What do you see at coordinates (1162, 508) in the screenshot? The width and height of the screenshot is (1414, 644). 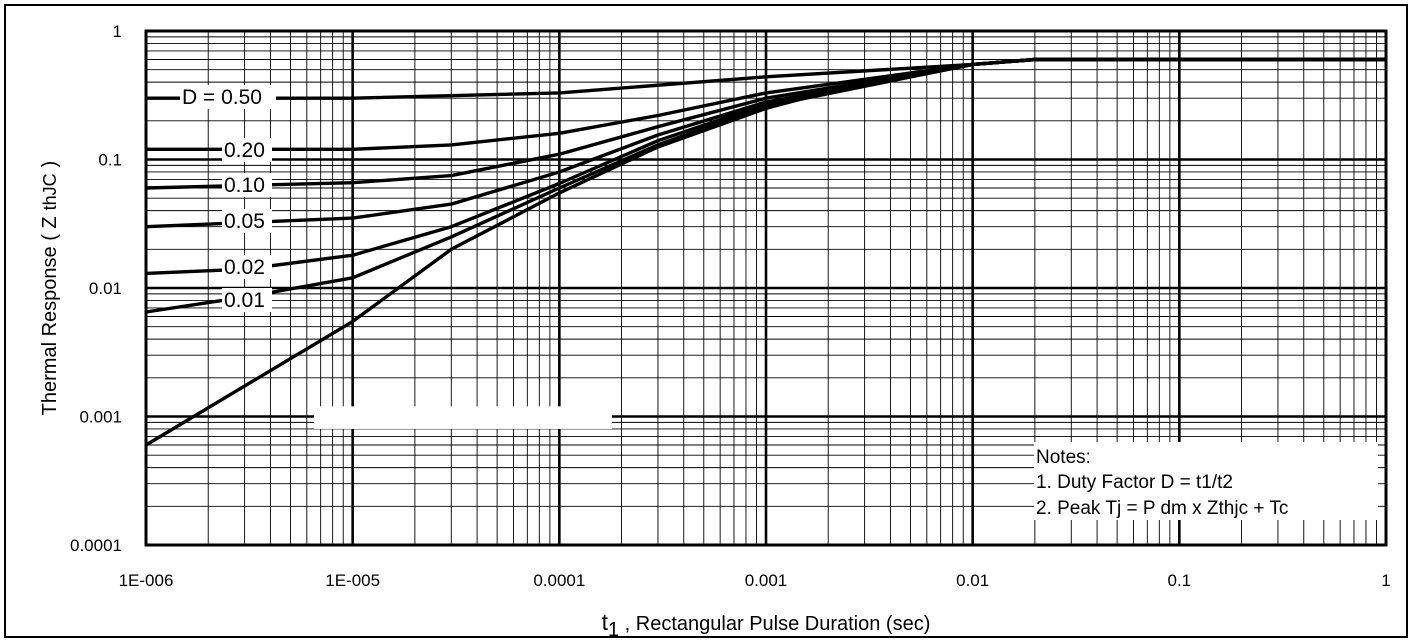 I see `notes-line-2: 2. Peak Tj = P dm x Zthjc + Tc` at bounding box center [1162, 508].